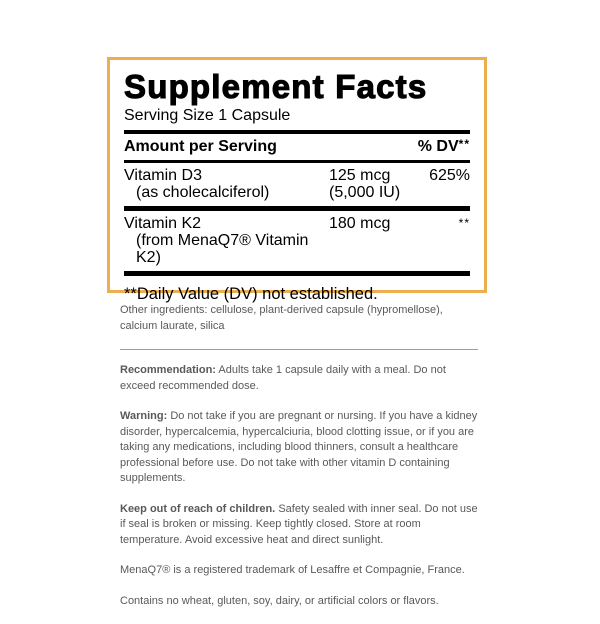 The width and height of the screenshot is (600, 624). I want to click on nutrient-name: Vitamin K2 (from MenaQ7® Vitamin K2), so click(226, 240).